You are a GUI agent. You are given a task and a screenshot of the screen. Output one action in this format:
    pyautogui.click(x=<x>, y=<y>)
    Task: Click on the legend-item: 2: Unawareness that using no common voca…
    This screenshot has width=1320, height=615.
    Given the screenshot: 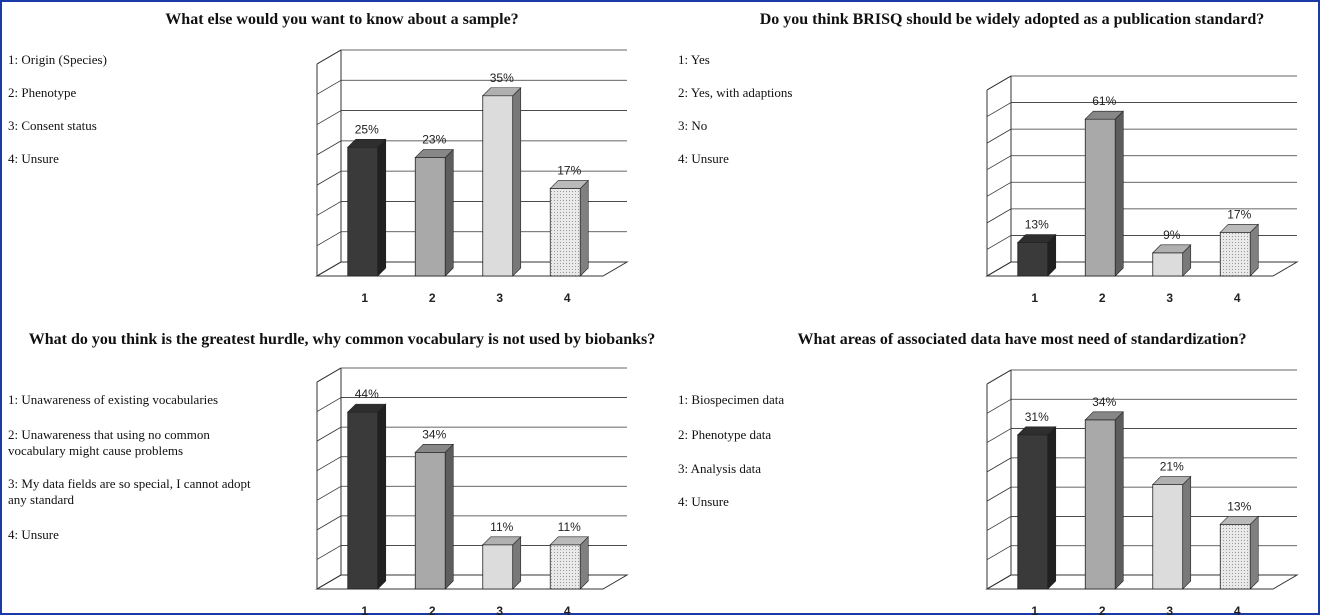 What is the action you would take?
    pyautogui.click(x=109, y=442)
    